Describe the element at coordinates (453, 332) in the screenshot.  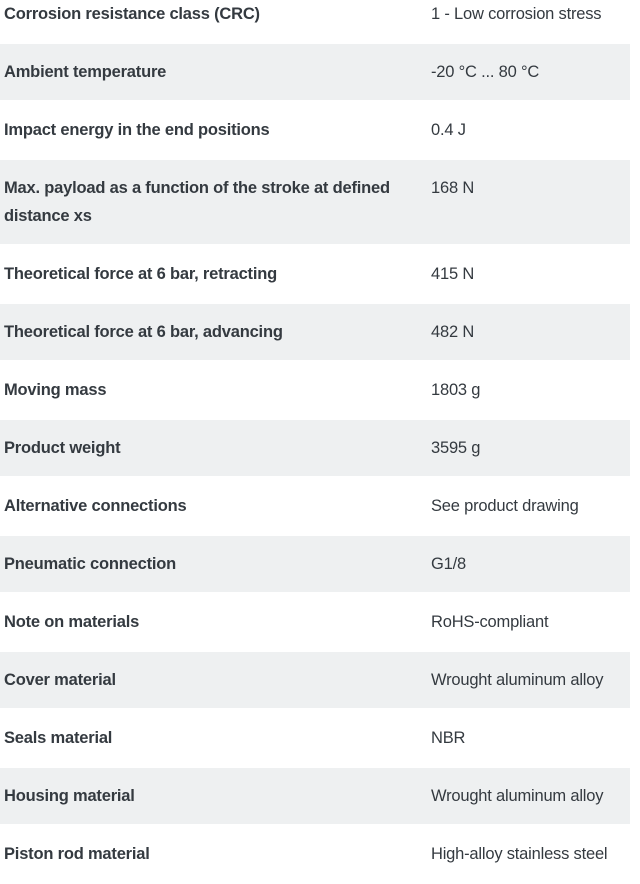
I see `spec-value: 482 N` at that location.